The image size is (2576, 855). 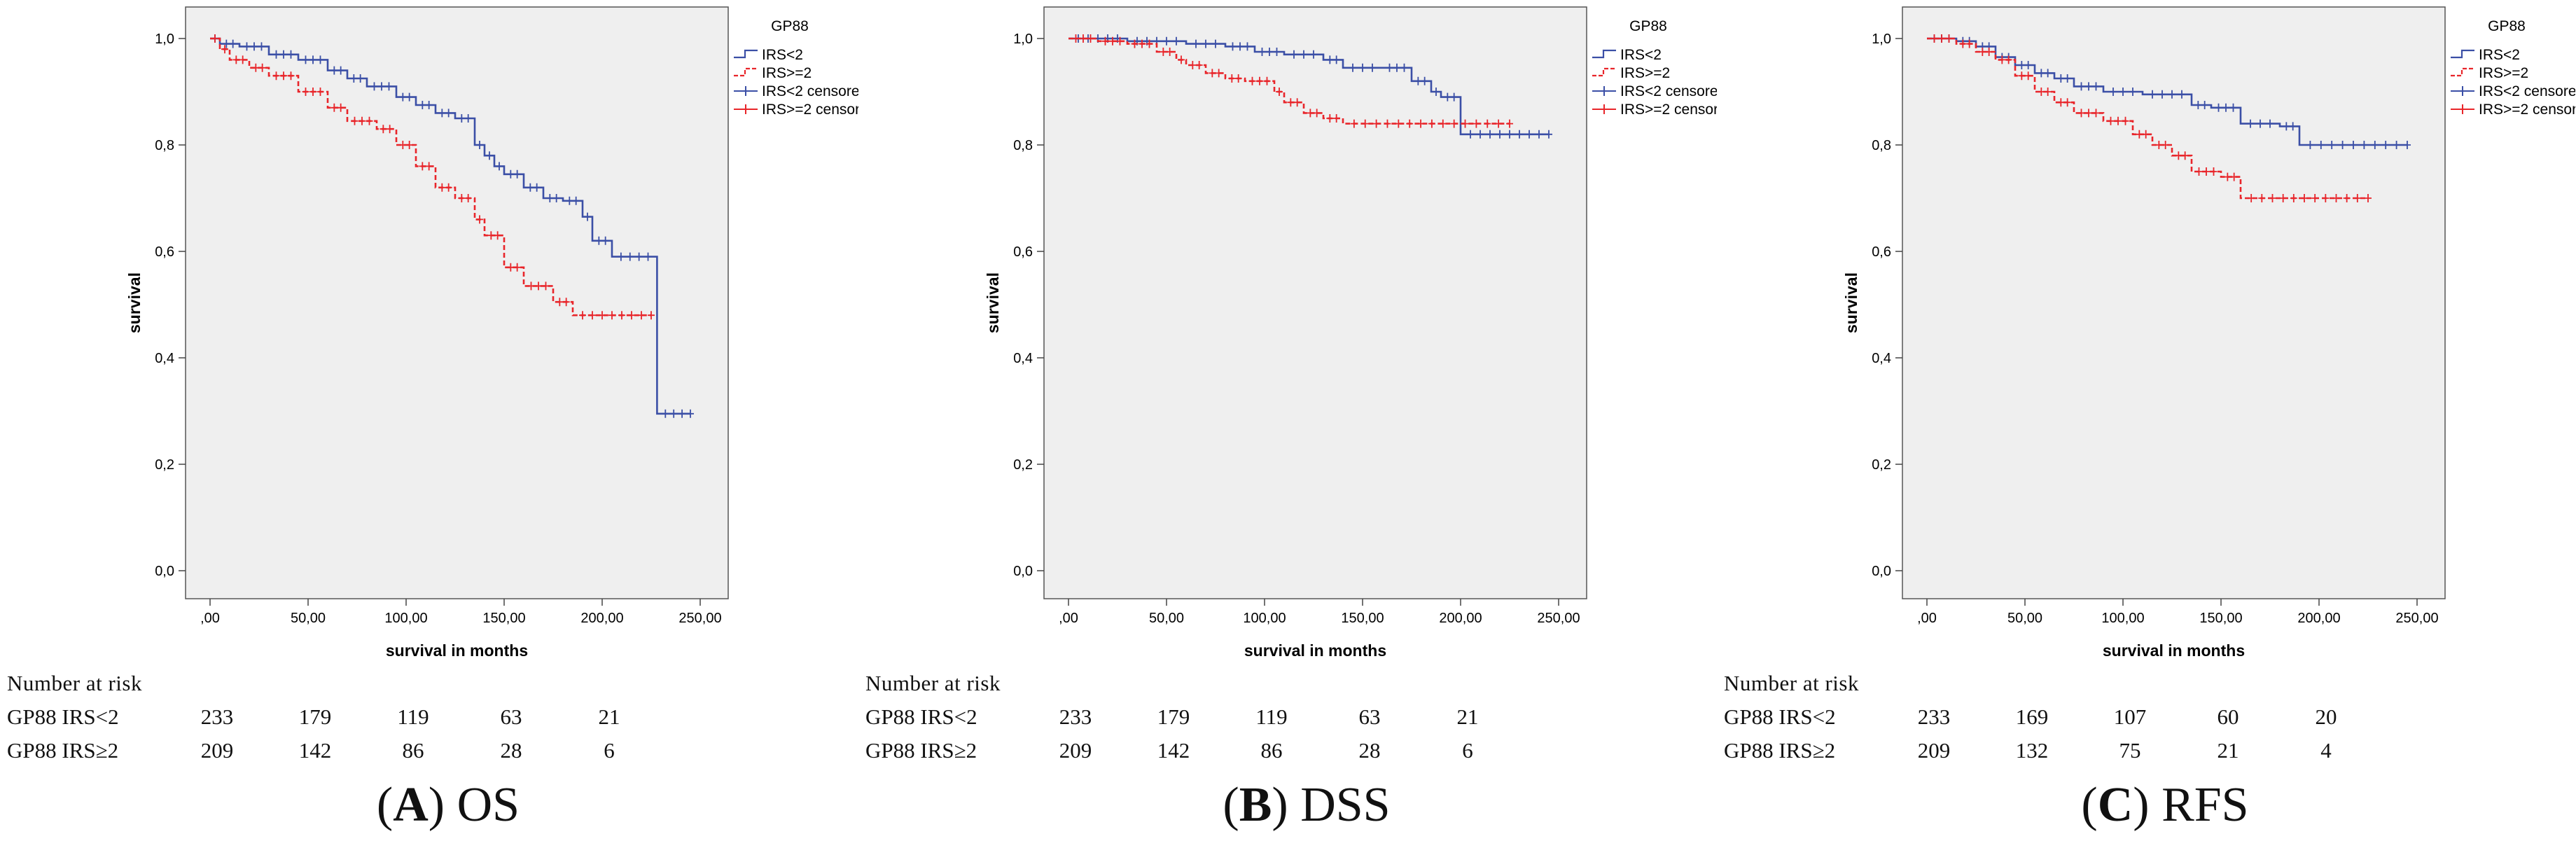 What do you see at coordinates (1460, 618) in the screenshot?
I see `x-tick-label: 200,00` at bounding box center [1460, 618].